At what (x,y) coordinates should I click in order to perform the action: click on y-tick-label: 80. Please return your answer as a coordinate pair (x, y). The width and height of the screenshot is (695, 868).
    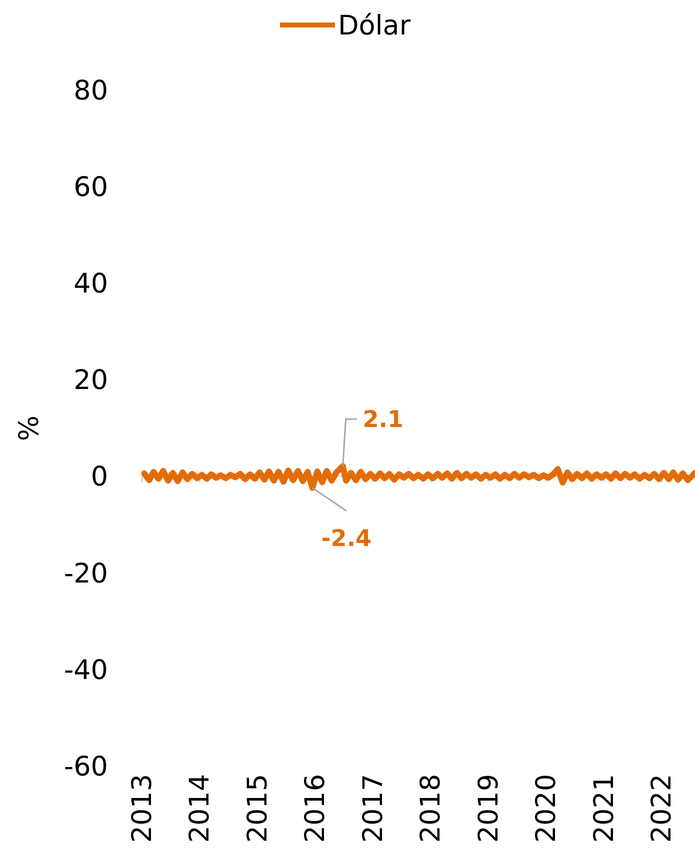
    Looking at the image, I should click on (91, 90).